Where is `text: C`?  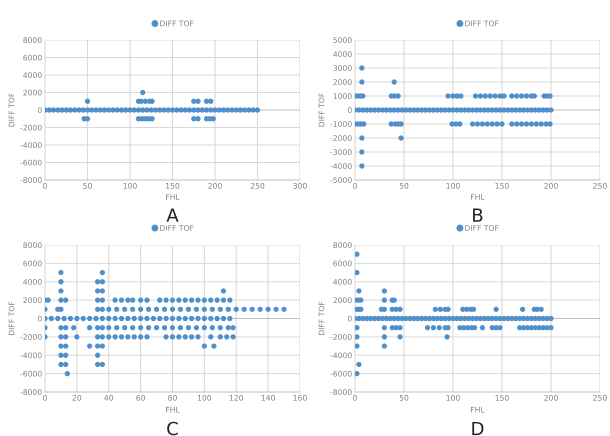
text: C is located at coordinates (172, 429).